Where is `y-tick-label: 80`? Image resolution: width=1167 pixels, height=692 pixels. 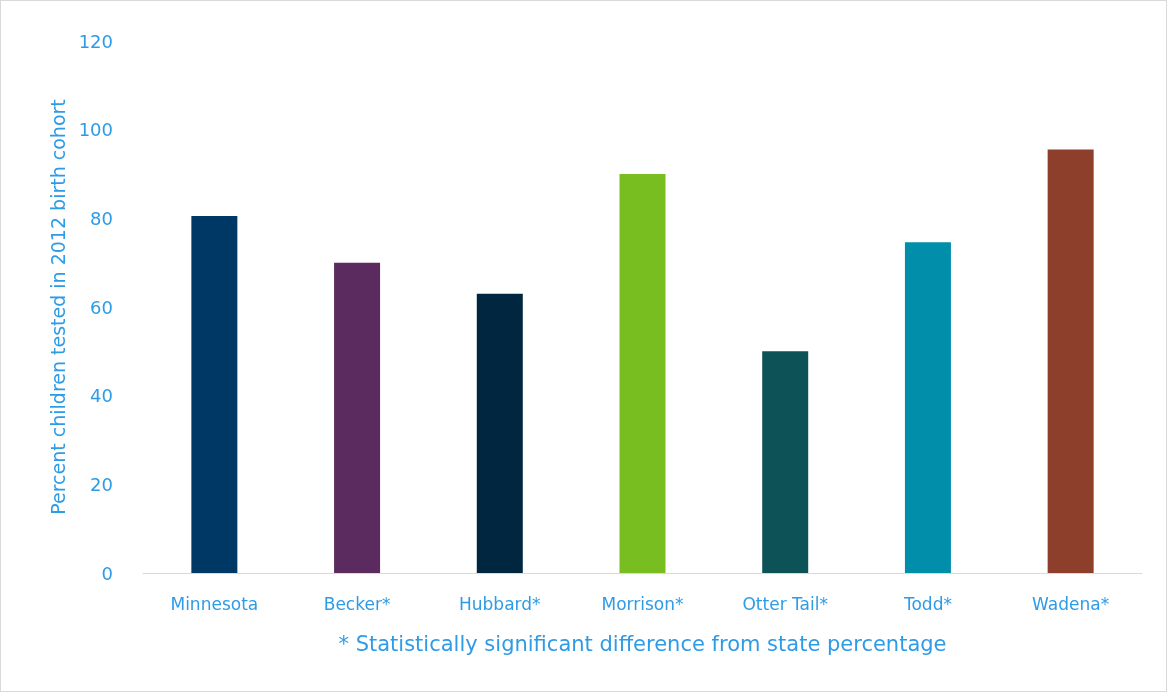 y-tick-label: 80 is located at coordinates (101, 218).